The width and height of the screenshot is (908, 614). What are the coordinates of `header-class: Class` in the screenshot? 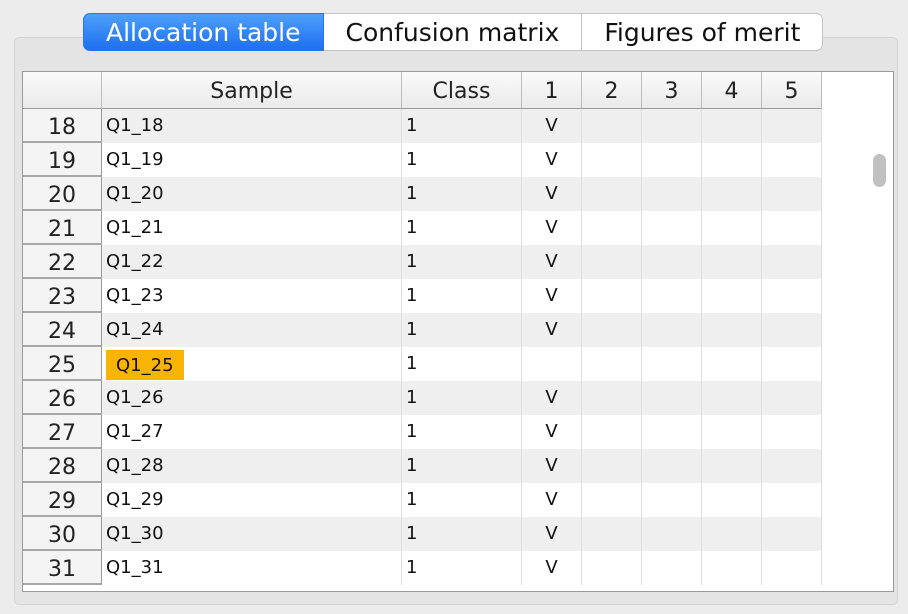 It's located at (462, 90).